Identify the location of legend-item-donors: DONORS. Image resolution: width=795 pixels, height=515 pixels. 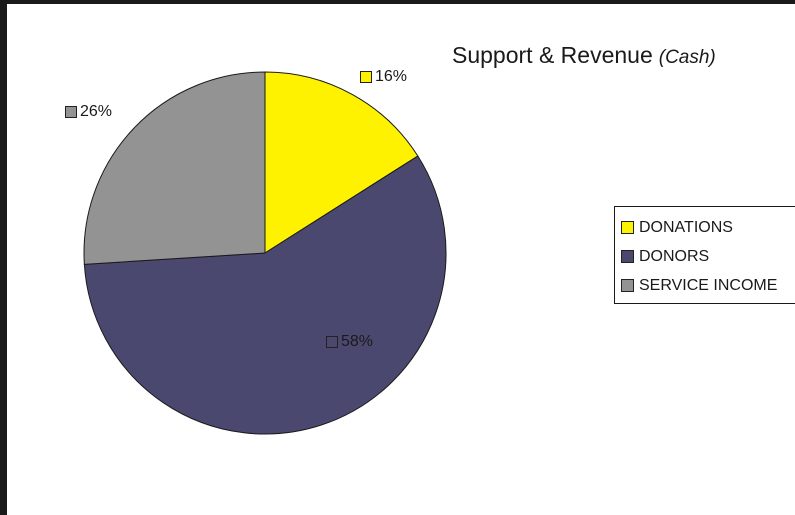
(708, 256).